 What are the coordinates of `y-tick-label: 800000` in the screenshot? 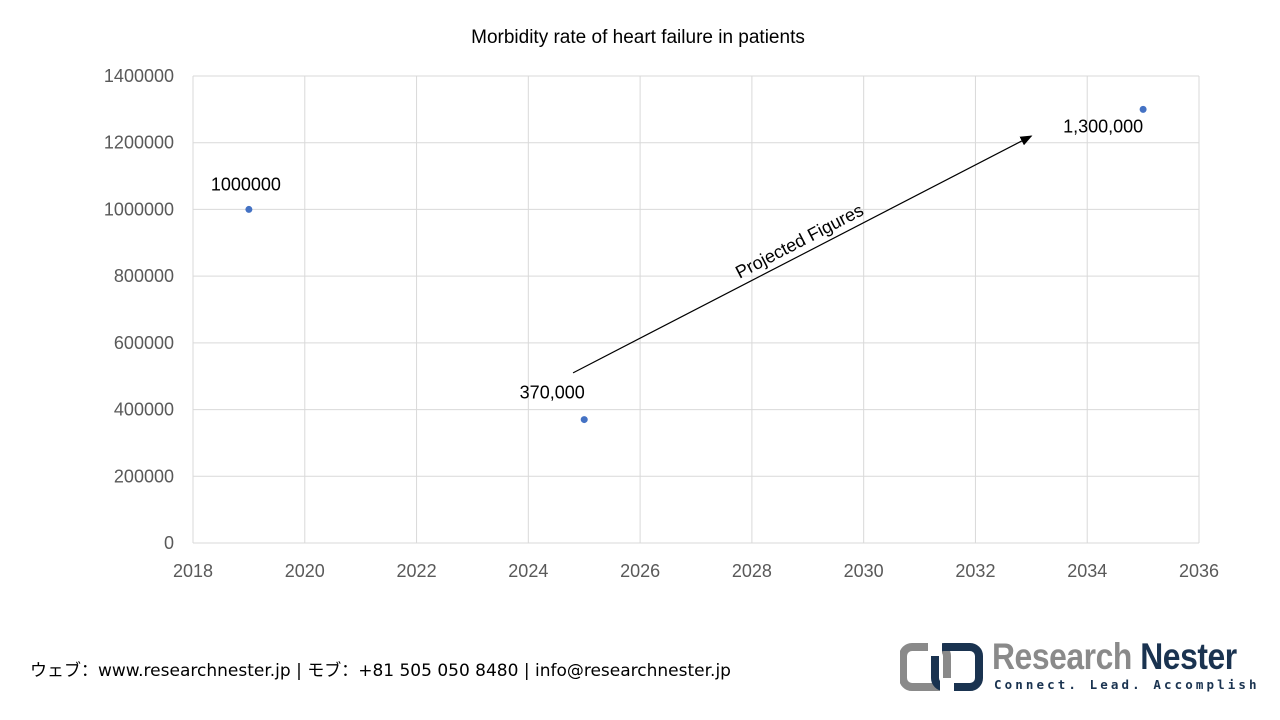 It's located at (144, 276).